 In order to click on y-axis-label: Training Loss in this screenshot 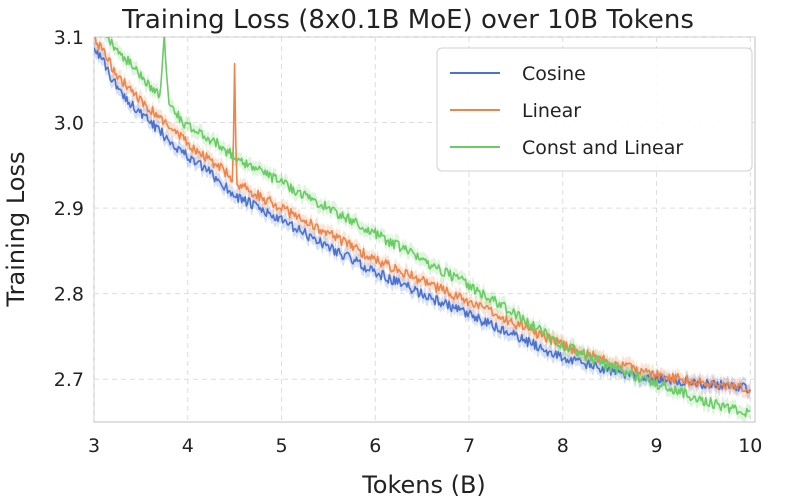, I will do `click(16, 230)`.